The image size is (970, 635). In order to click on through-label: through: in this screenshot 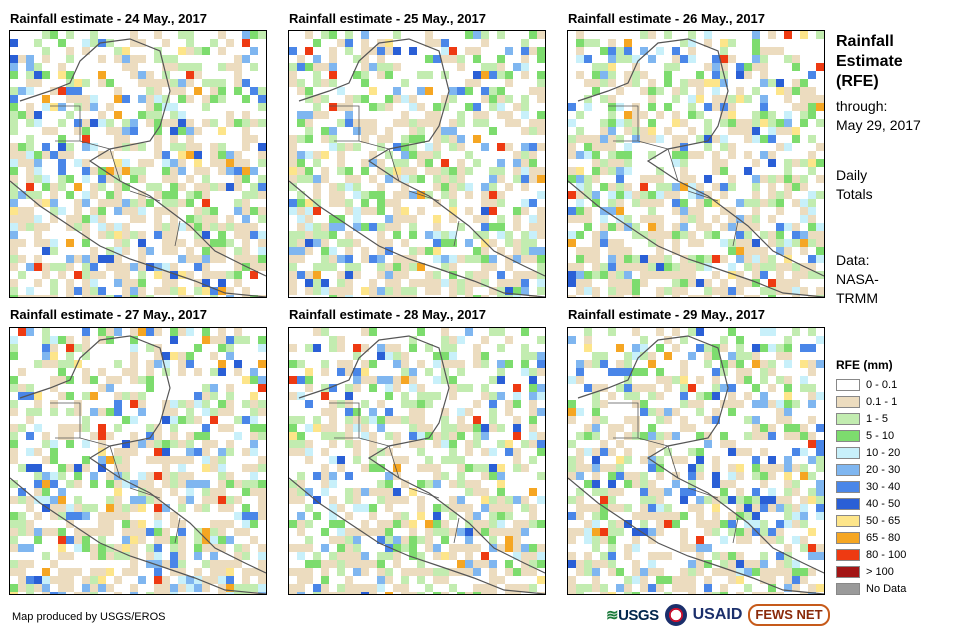, I will do `click(862, 106)`.